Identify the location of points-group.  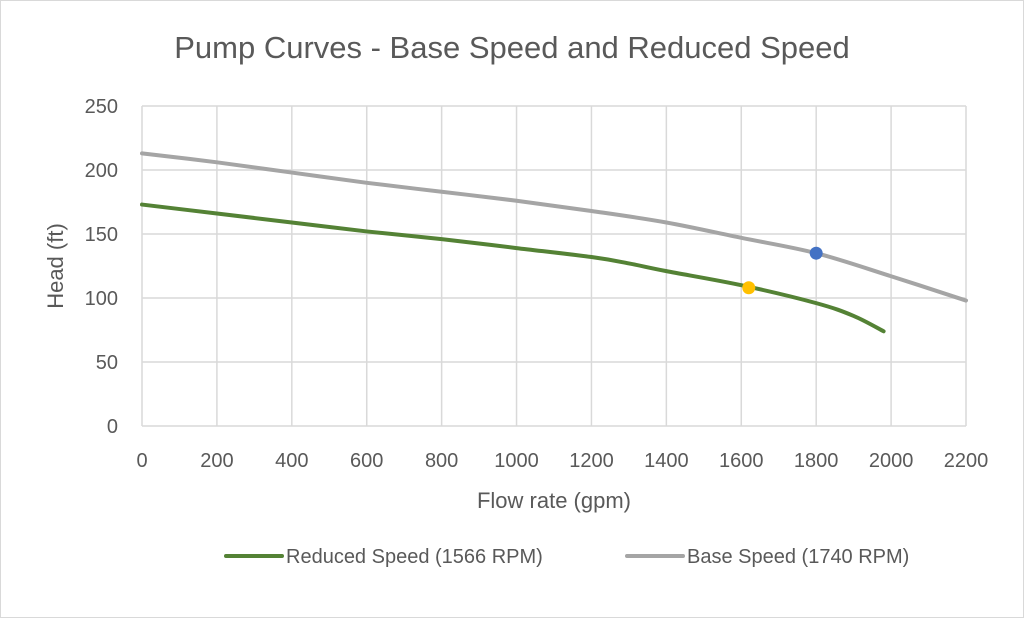
(782, 270).